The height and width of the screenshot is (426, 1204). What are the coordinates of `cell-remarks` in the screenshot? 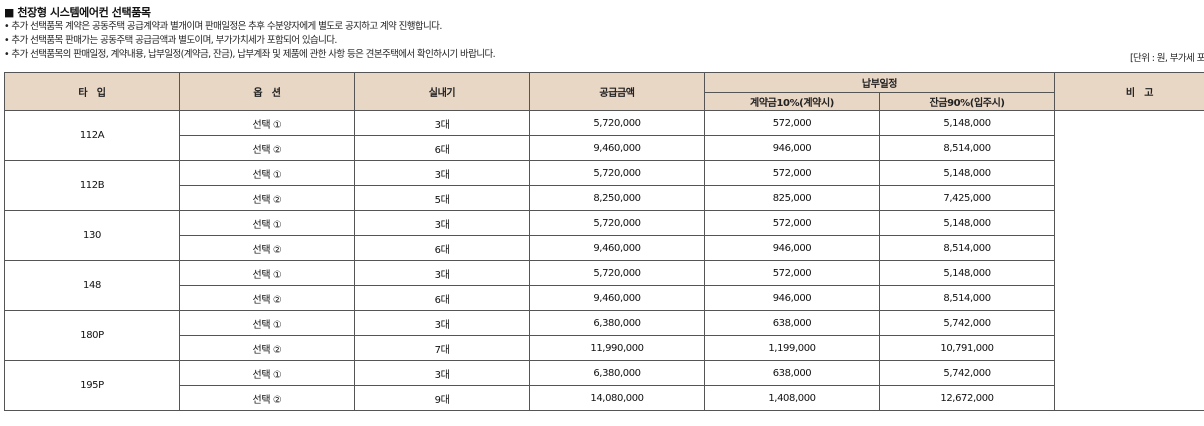 It's located at (1129, 260).